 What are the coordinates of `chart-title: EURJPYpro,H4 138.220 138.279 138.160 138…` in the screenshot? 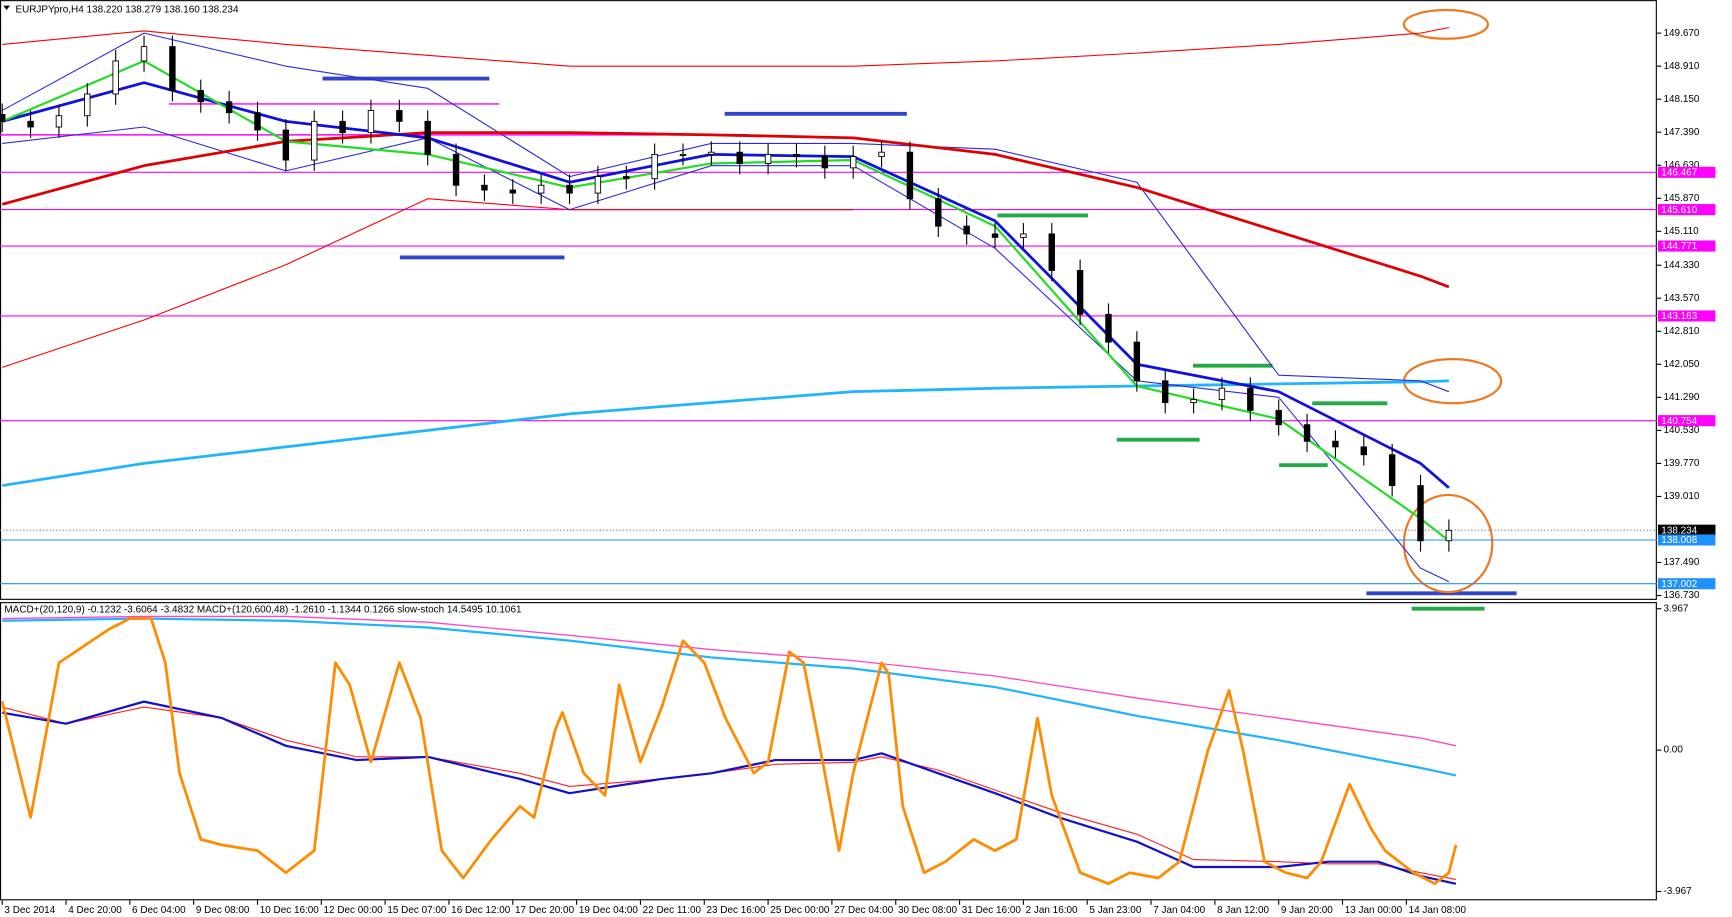 It's located at (126, 10).